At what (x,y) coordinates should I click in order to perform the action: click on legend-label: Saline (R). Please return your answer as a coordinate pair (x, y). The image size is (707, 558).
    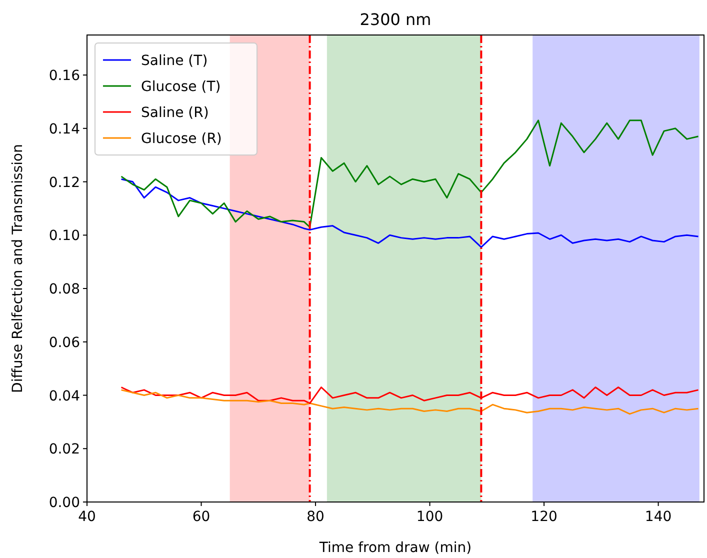
    Looking at the image, I should click on (175, 113).